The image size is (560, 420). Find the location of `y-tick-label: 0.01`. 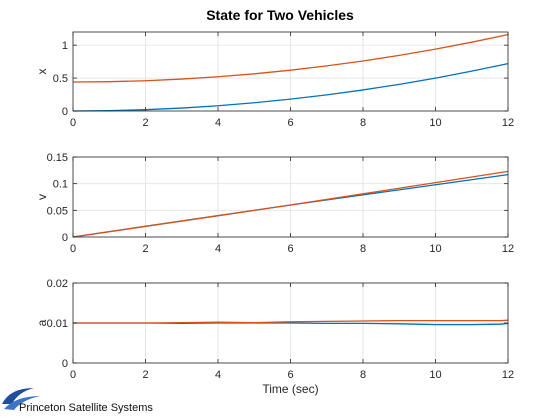

y-tick-label: 0.01 is located at coordinates (57, 324).